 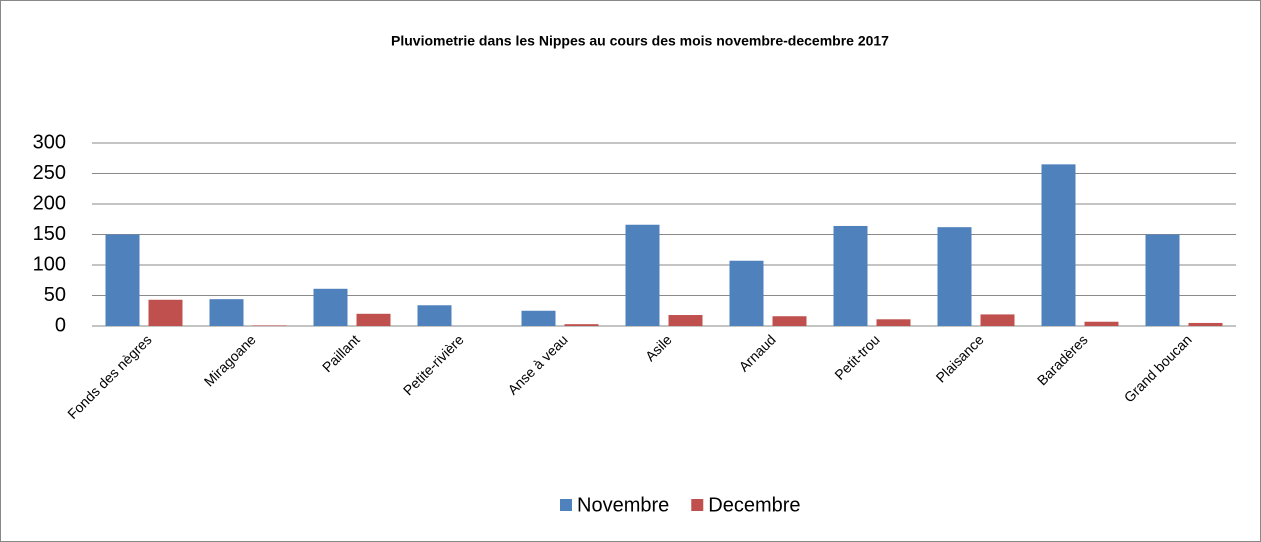 What do you see at coordinates (49, 234) in the screenshot?
I see `y-tick-label: 150` at bounding box center [49, 234].